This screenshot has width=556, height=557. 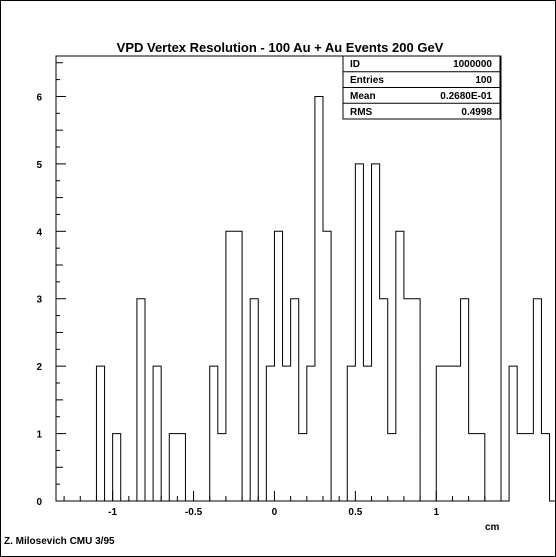 What do you see at coordinates (483, 80) in the screenshot?
I see `stats-entries-value: 100` at bounding box center [483, 80].